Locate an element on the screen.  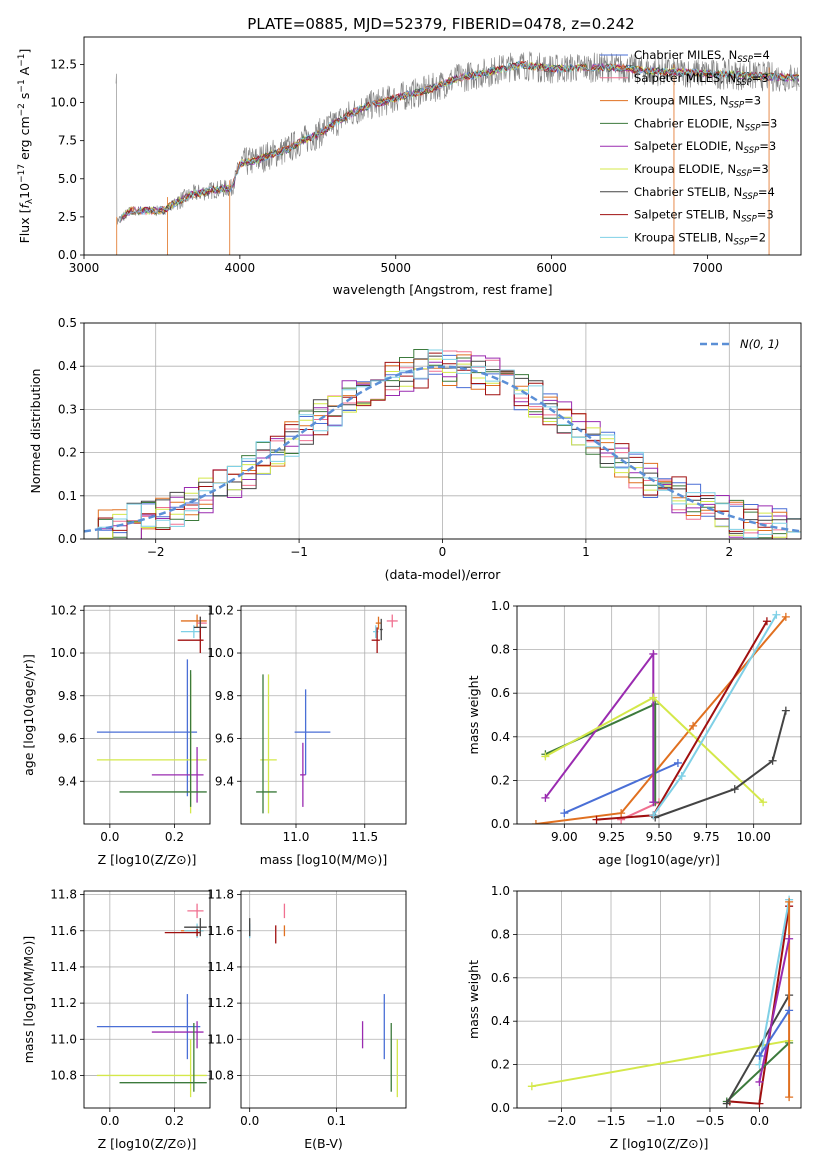
x-tick-label: 2 is located at coordinates (729, 552).